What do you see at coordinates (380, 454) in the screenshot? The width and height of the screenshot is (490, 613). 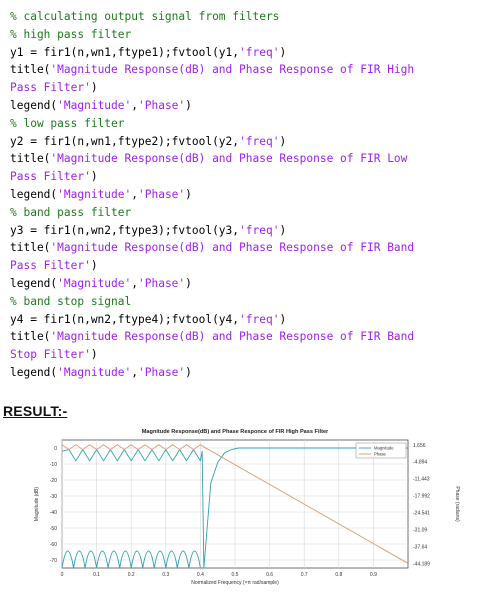 I see `legend-entry: Phase` at bounding box center [380, 454].